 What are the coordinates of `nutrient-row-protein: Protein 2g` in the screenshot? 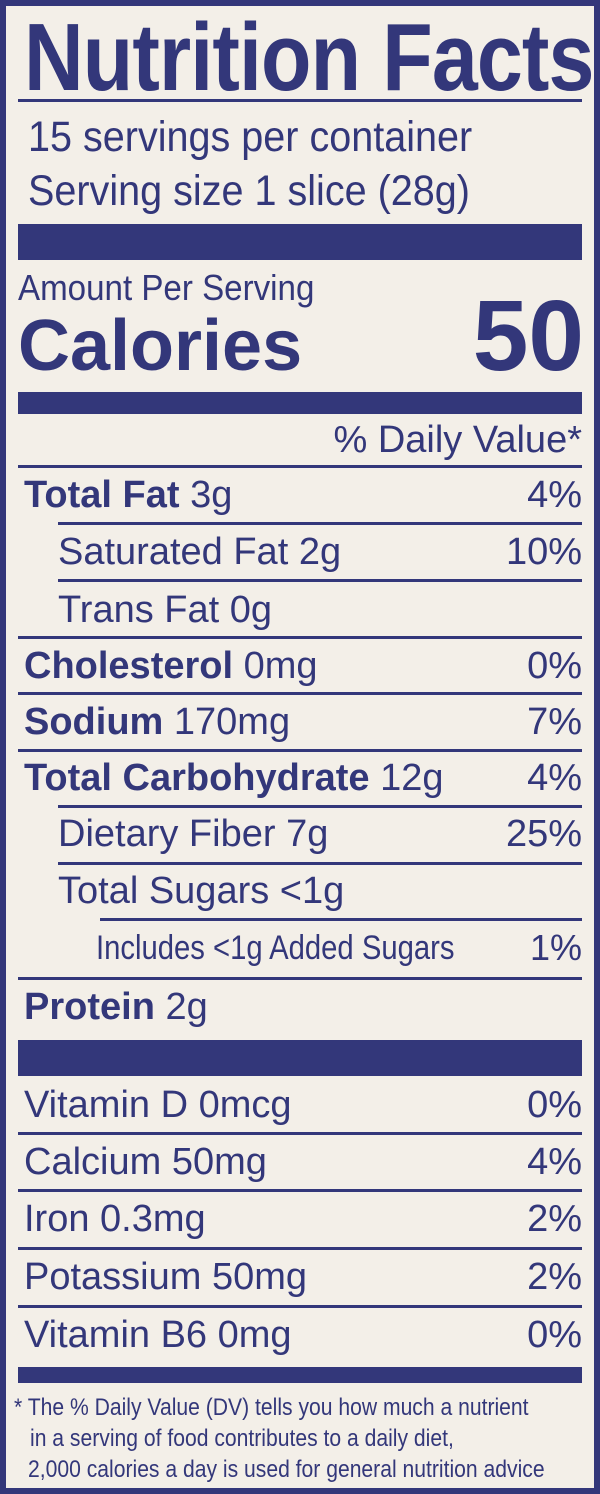 It's located at (303, 1007).